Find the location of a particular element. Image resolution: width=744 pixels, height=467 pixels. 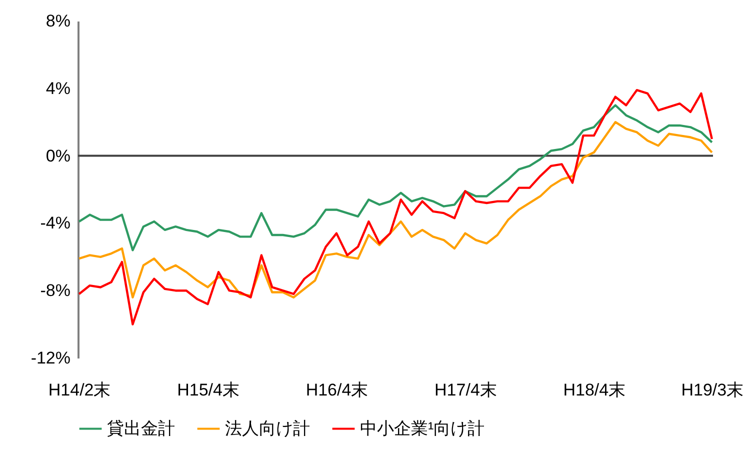

y-tick-label: -4% is located at coordinates (55, 223).